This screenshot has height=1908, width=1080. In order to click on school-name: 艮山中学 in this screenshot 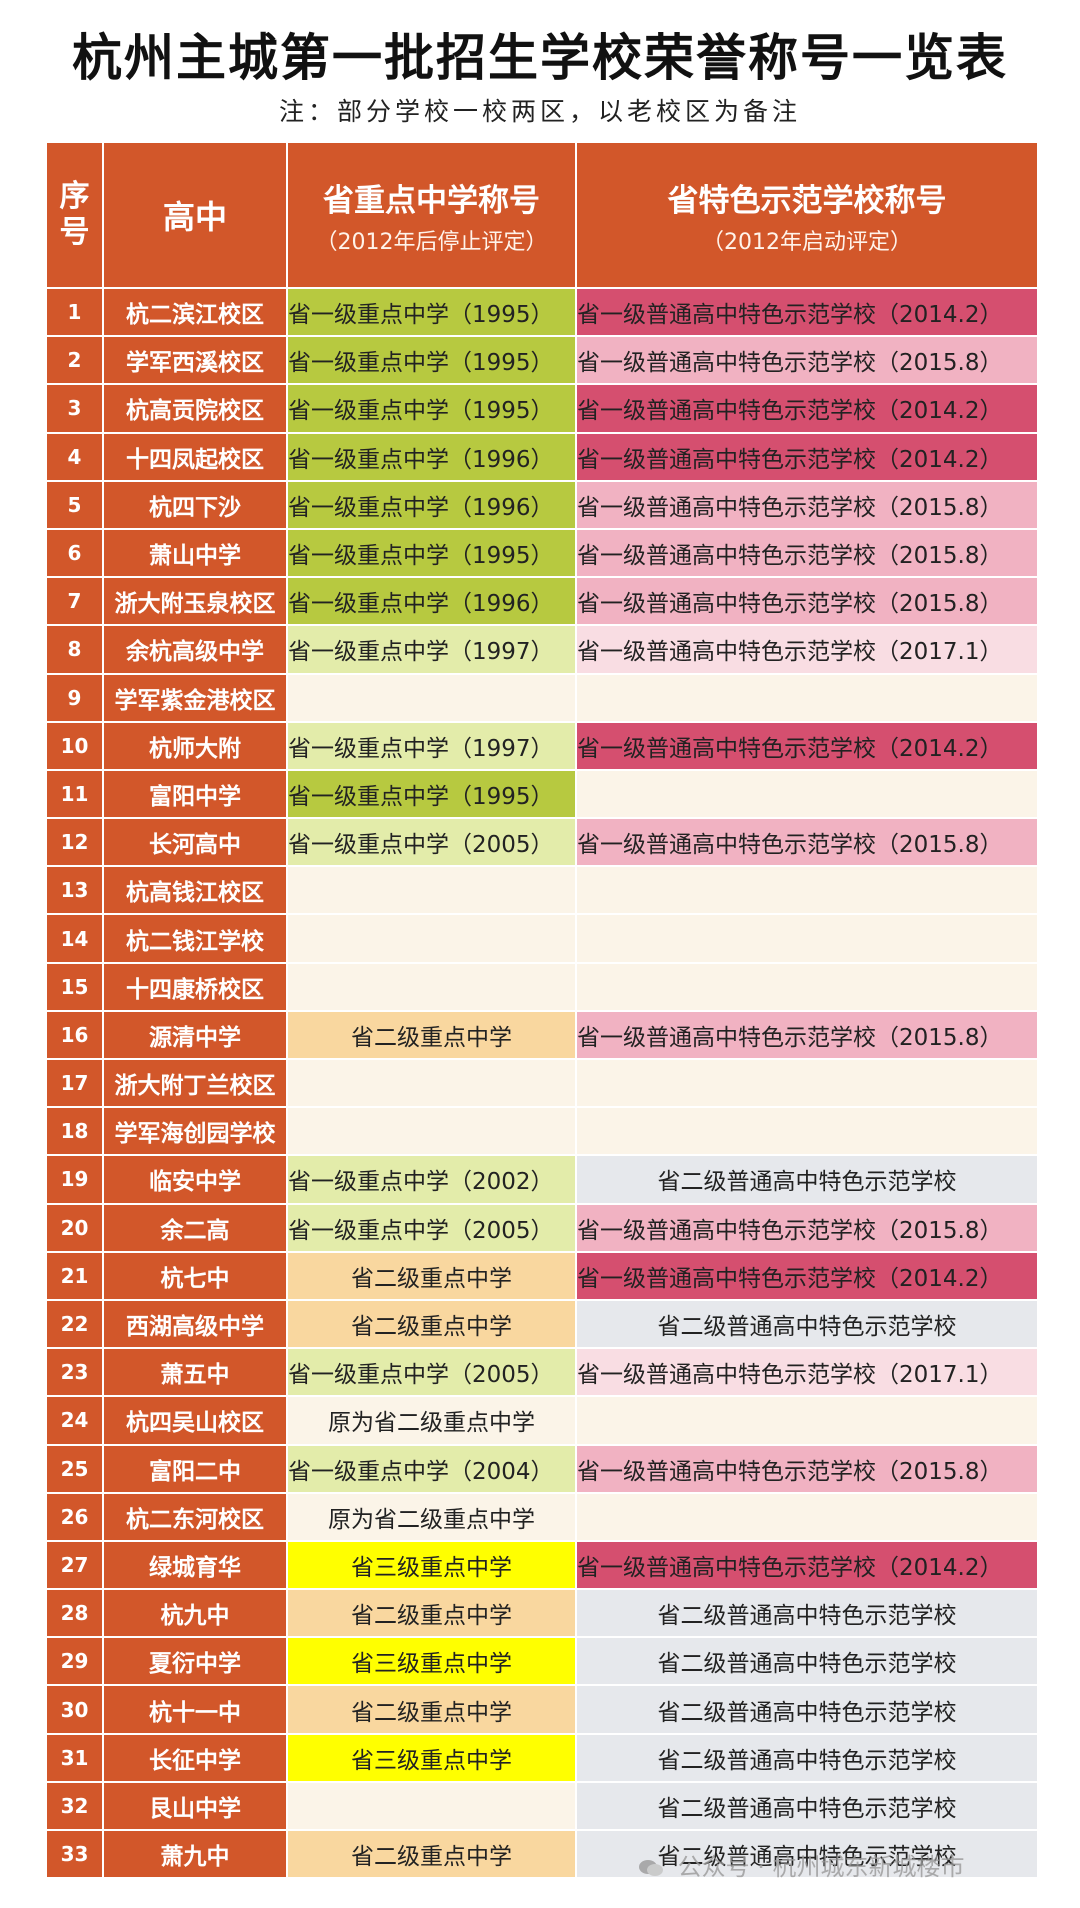, I will do `click(195, 1806)`.